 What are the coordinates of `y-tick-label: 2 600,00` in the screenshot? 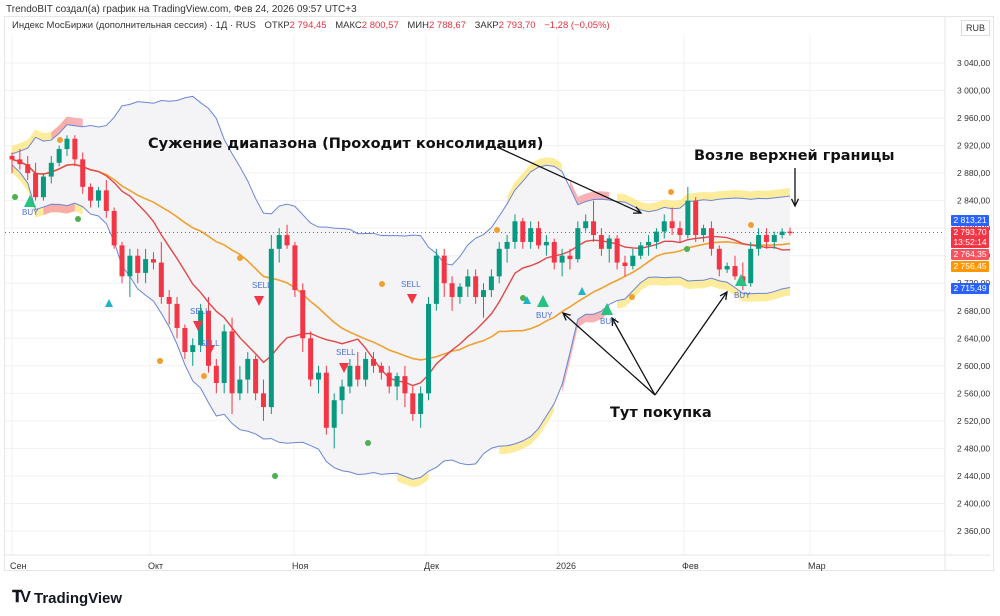 It's located at (973, 366).